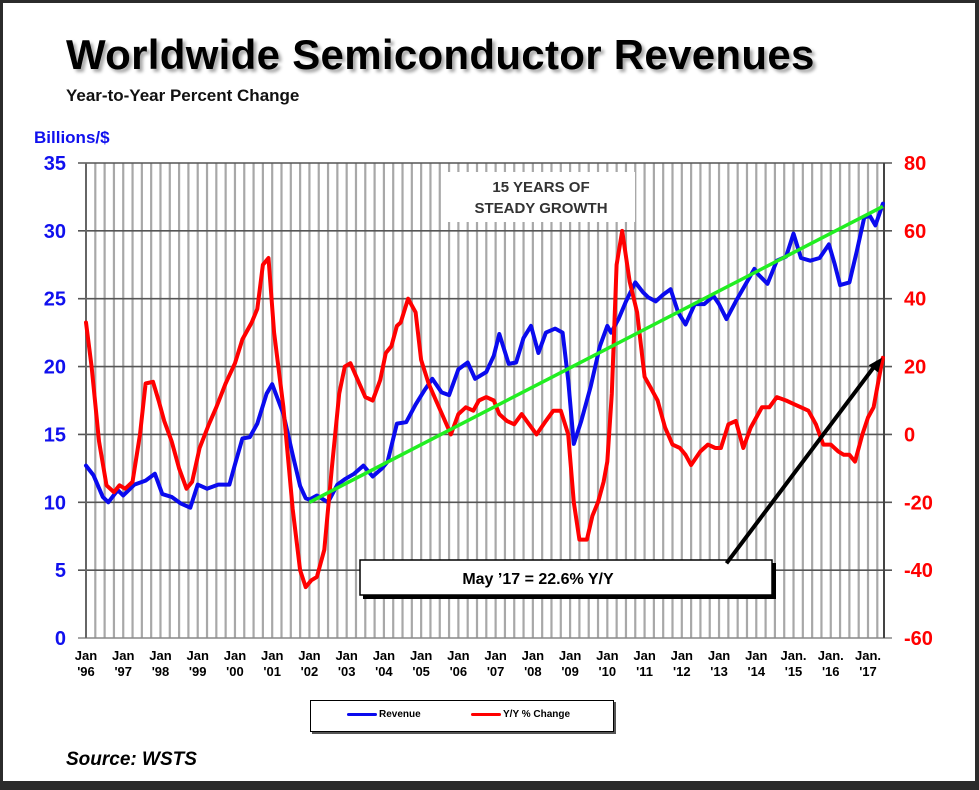  I want to click on right-y-tick-label: -20, so click(918, 503).